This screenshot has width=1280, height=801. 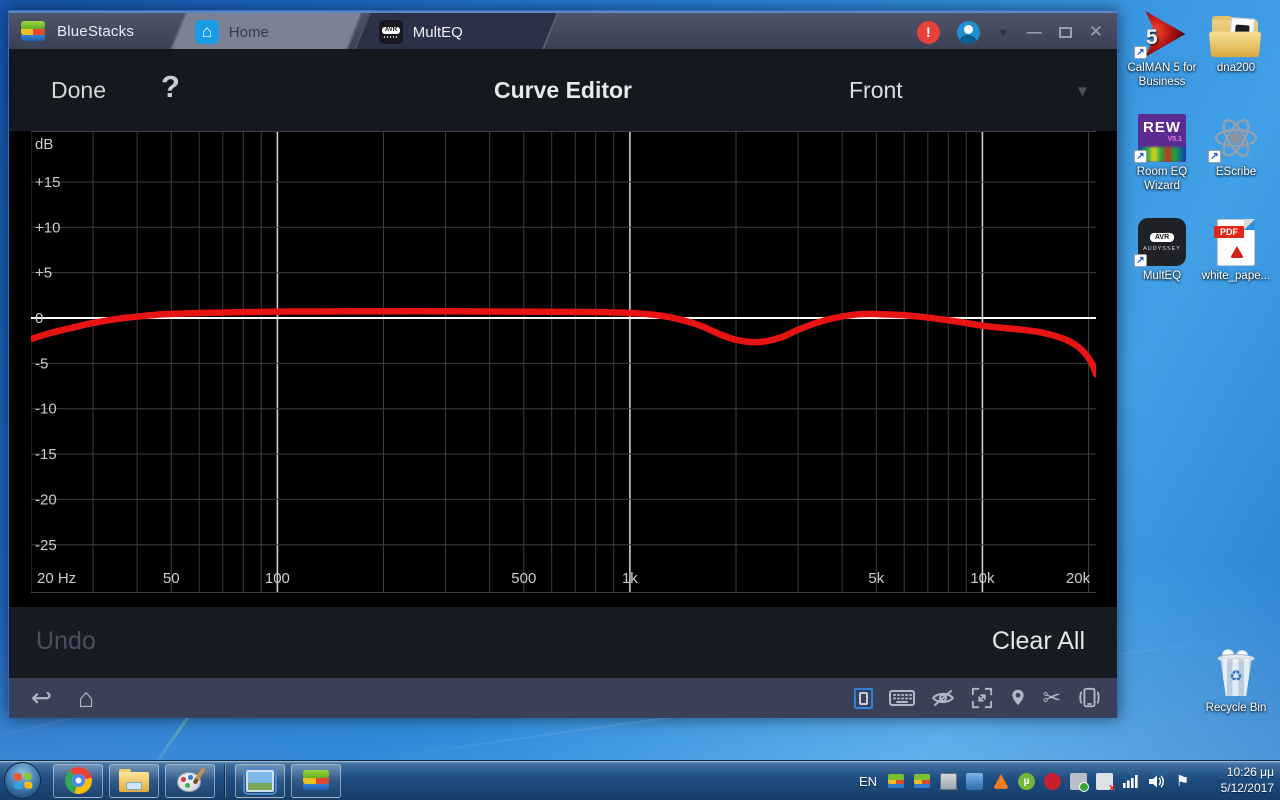 I want to click on icon-label: MultEQ, so click(x=1162, y=277).